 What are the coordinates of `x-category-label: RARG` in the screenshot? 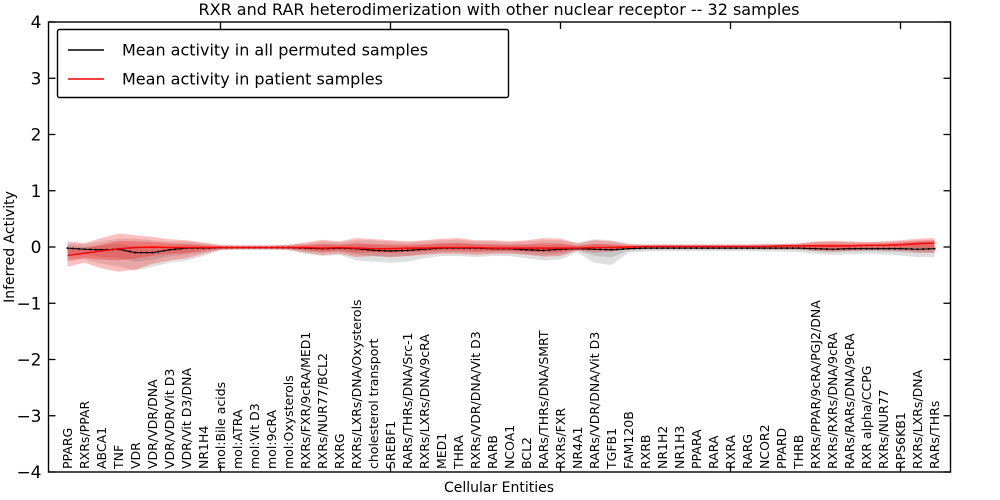 It's located at (747, 451).